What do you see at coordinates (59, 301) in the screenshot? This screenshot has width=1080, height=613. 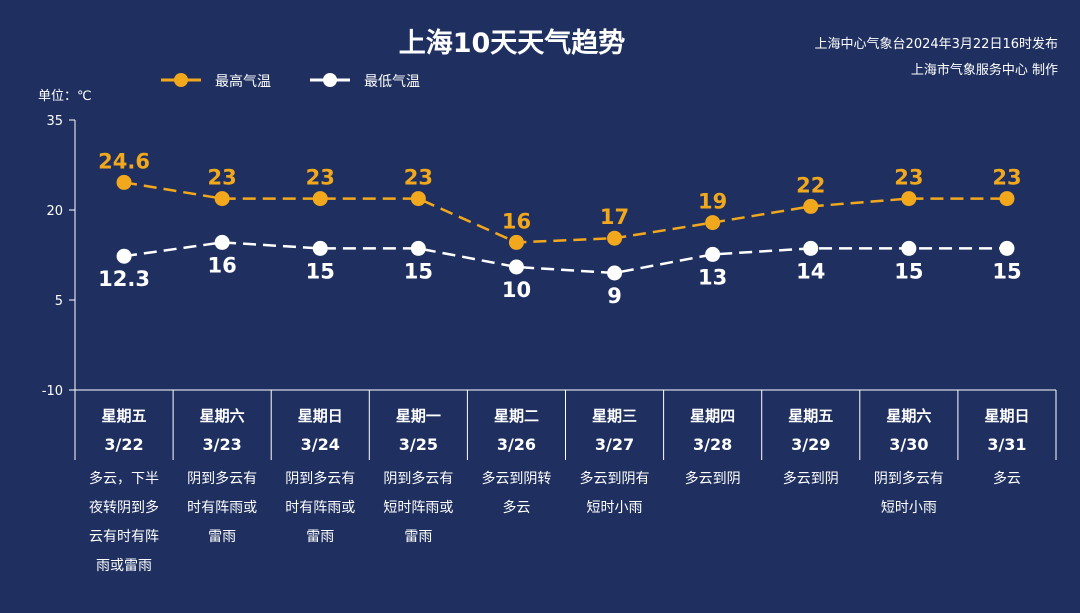 I see `y-tick-label: 5` at bounding box center [59, 301].